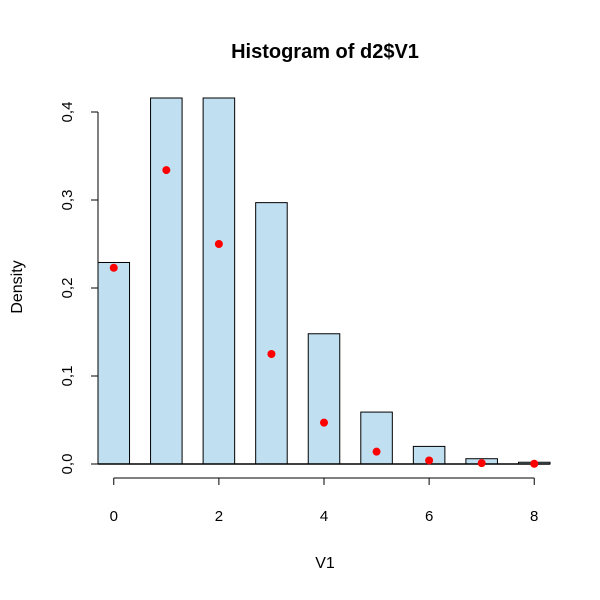 This screenshot has height=600, width=600. What do you see at coordinates (114, 516) in the screenshot?
I see `x-tick-label-0: 0` at bounding box center [114, 516].